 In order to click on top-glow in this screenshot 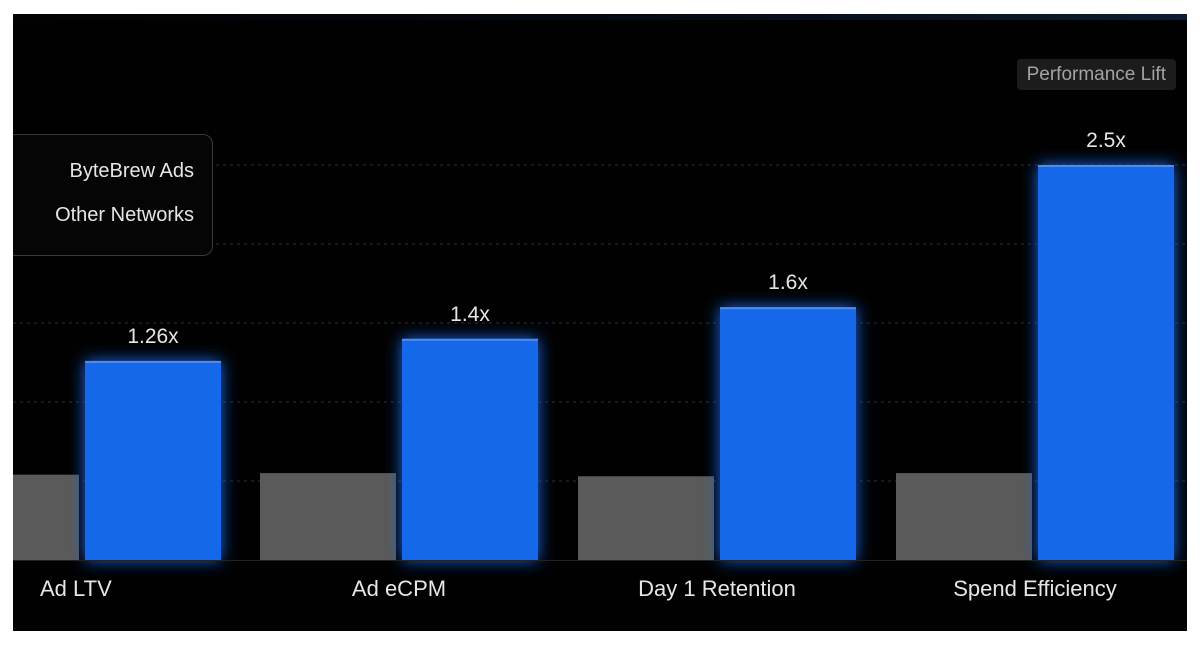, I will do `click(600, 17)`.